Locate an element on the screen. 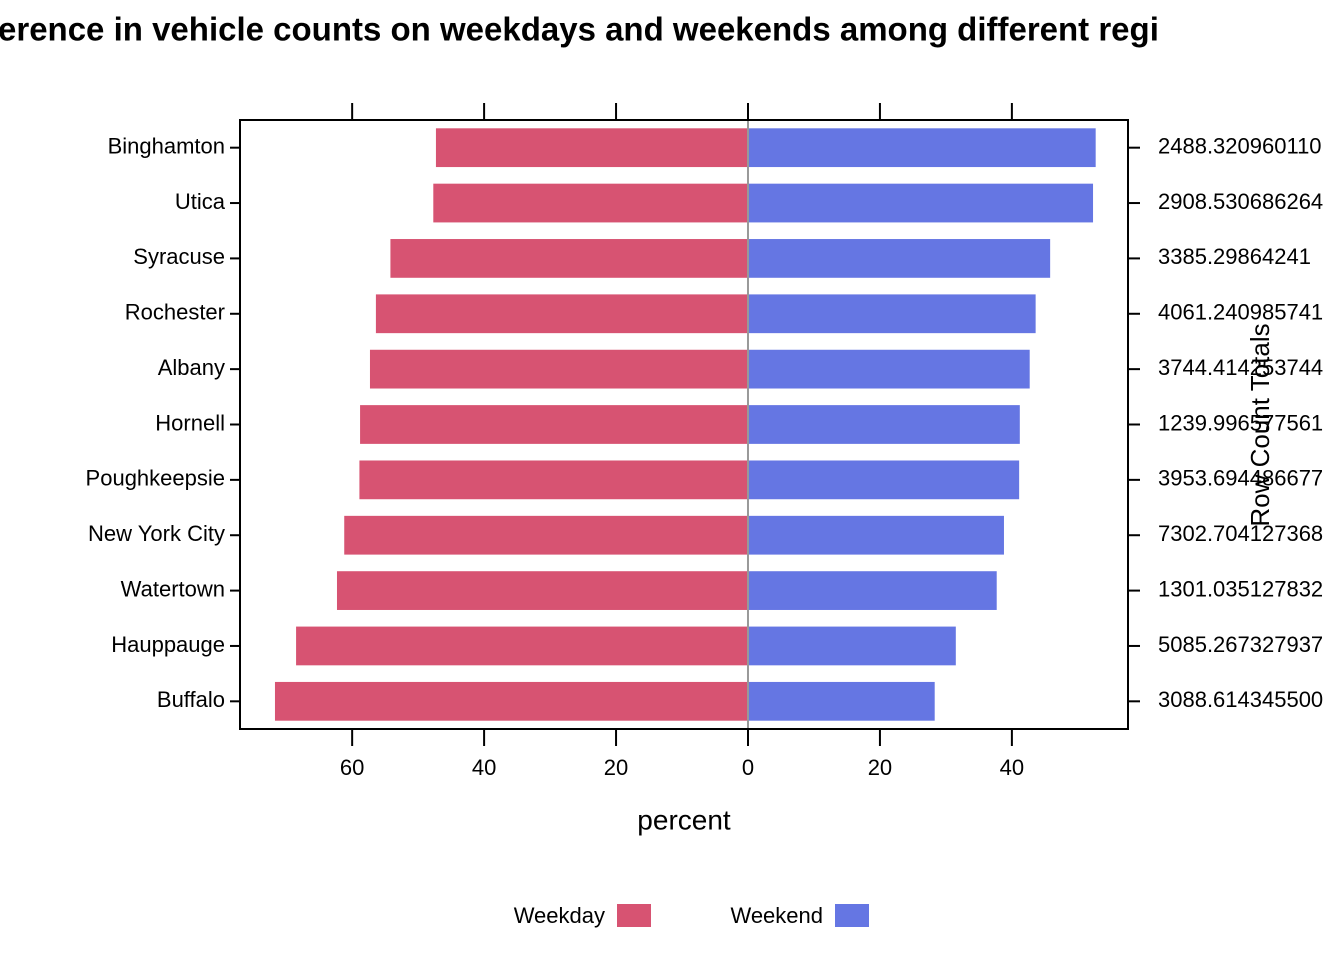 Image resolution: width=1344 pixels, height=960 pixels. y2-tick-label: 1239.996577561 is located at coordinates (1240, 422).